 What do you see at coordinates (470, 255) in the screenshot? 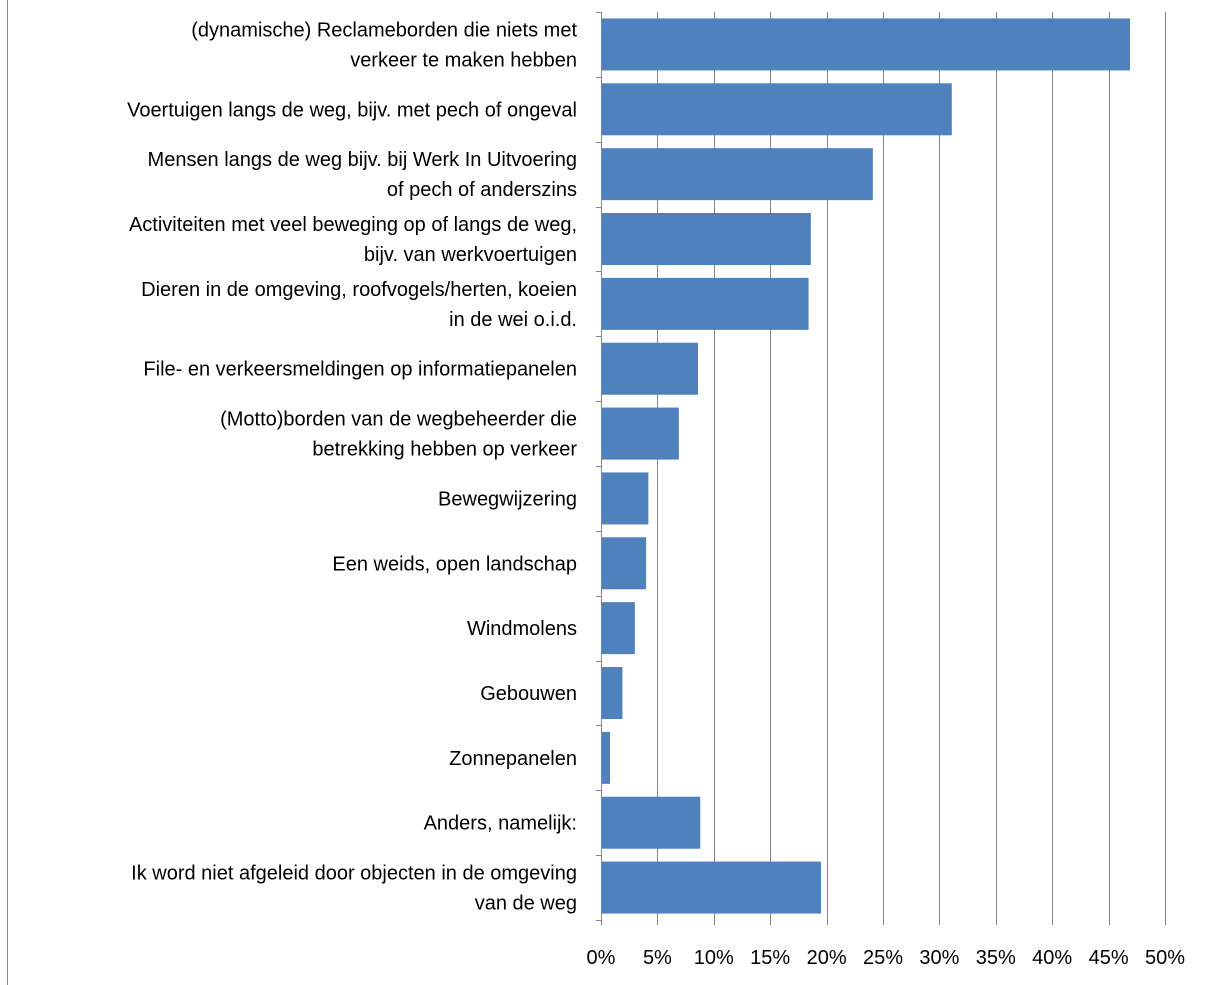
I see `category-label: bijv. van werkvoertuigen` at bounding box center [470, 255].